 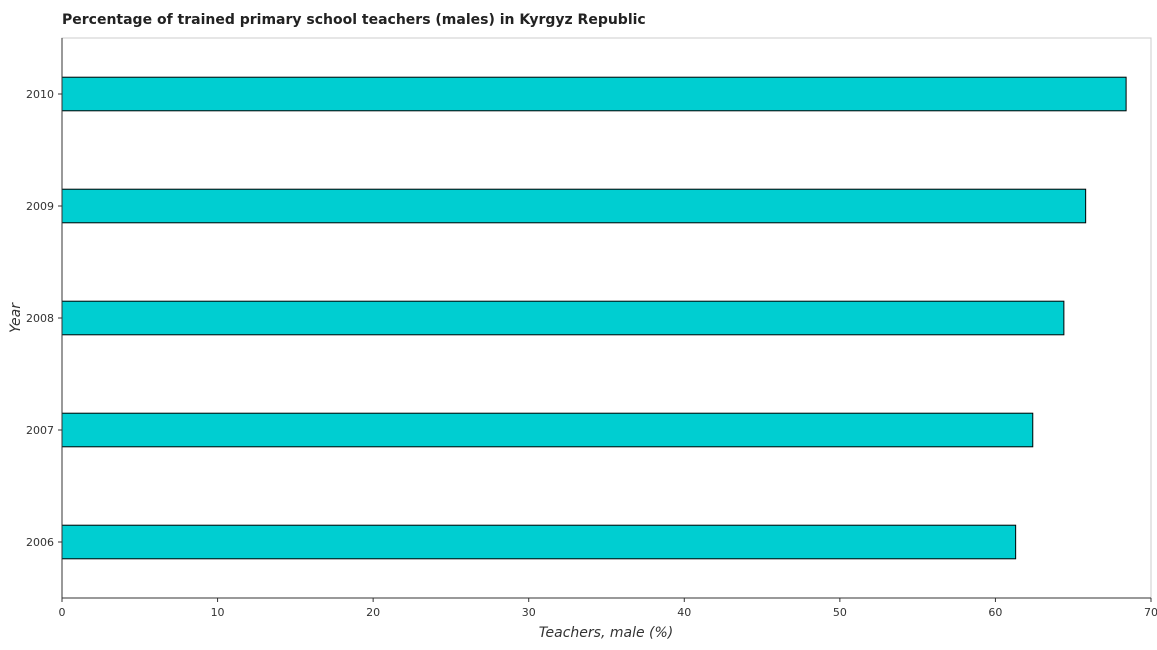 I want to click on y-axis: 2006 2007 2008 2009 2010, so click(x=44, y=318).